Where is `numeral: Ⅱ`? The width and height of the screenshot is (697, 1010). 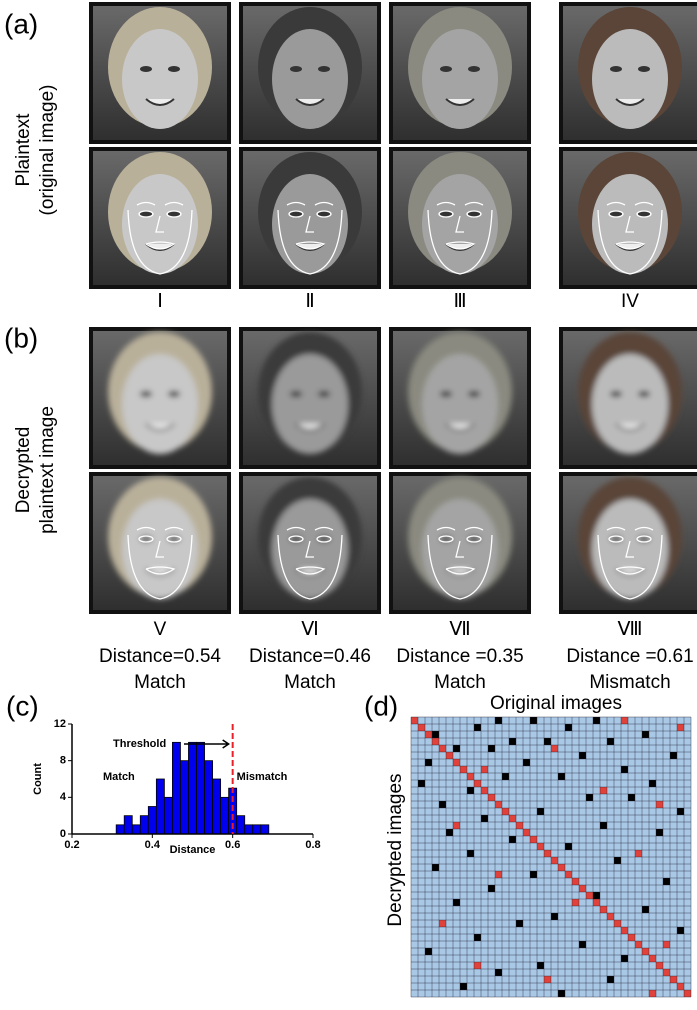
numeral: Ⅱ is located at coordinates (309, 301).